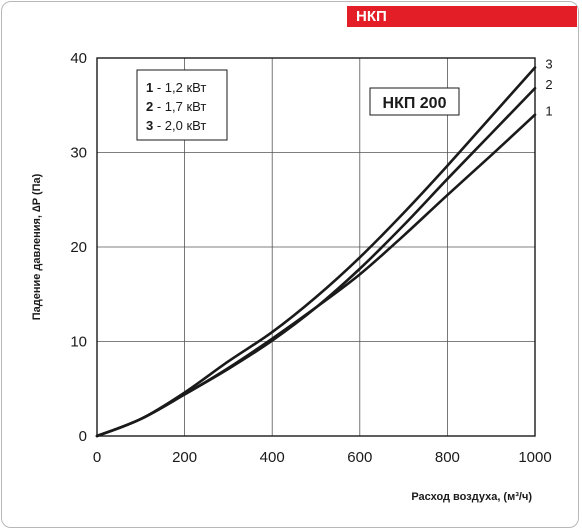 Image resolution: width=582 pixels, height=531 pixels. I want to click on model-label-box: НКП 200, so click(414, 101).